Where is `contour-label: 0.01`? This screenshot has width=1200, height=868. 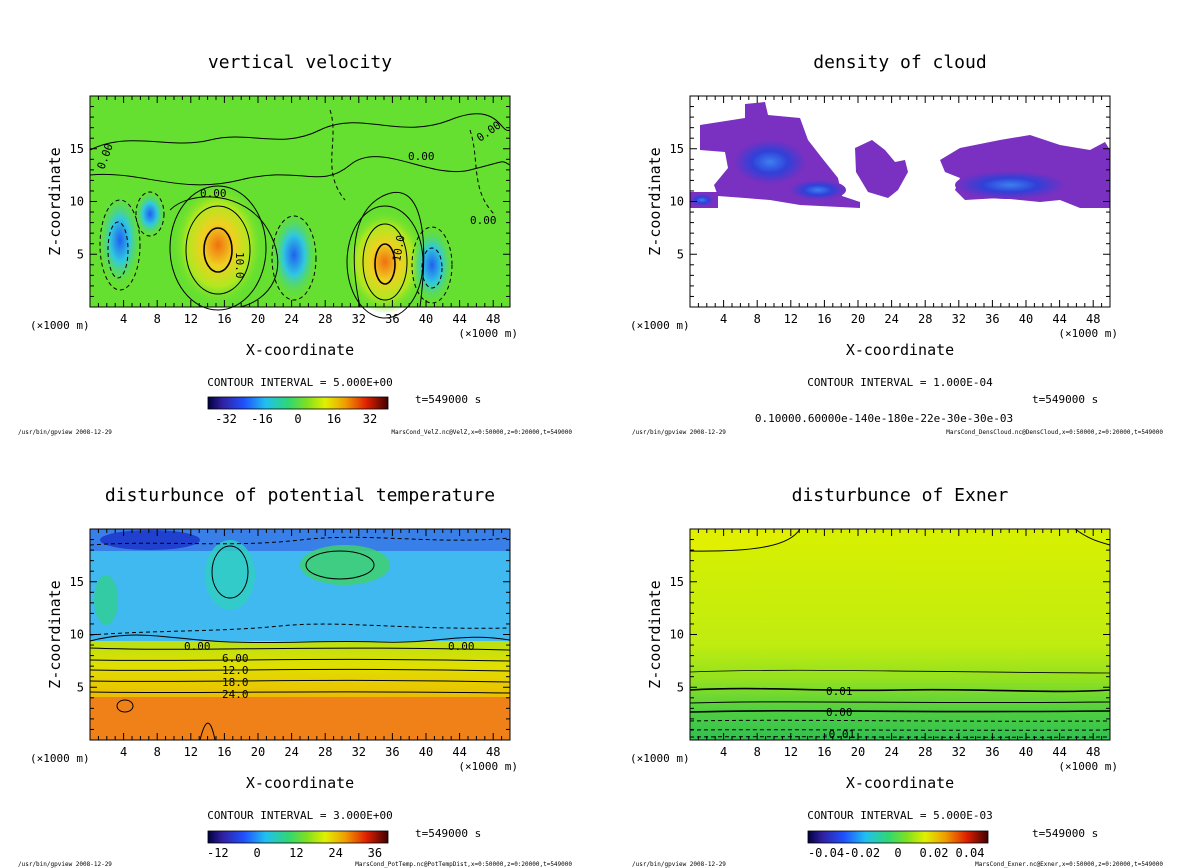 contour-label: 0.01 is located at coordinates (839, 691).